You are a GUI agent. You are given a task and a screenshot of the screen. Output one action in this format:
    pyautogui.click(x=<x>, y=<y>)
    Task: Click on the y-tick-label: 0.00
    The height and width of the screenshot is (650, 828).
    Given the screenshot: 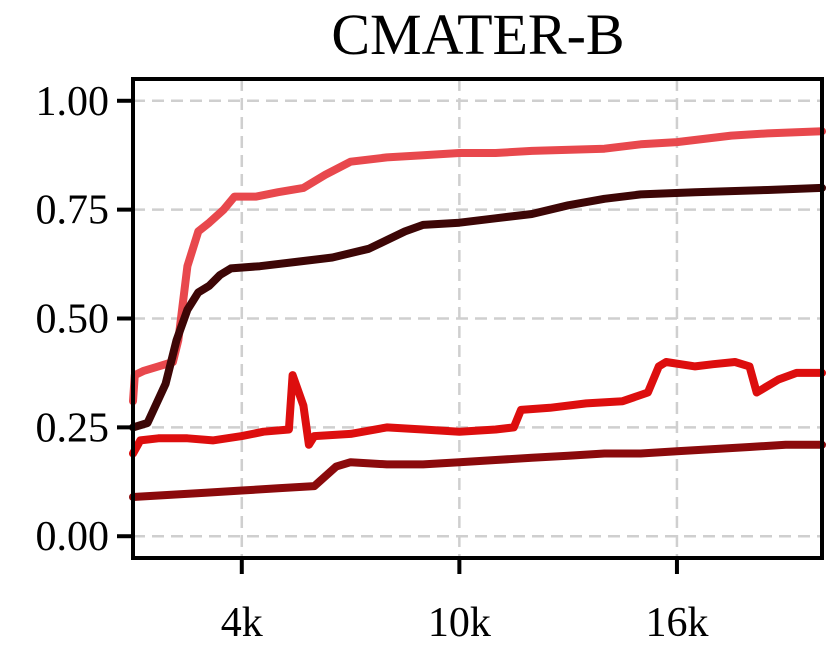 What is the action you would take?
    pyautogui.click(x=73, y=537)
    